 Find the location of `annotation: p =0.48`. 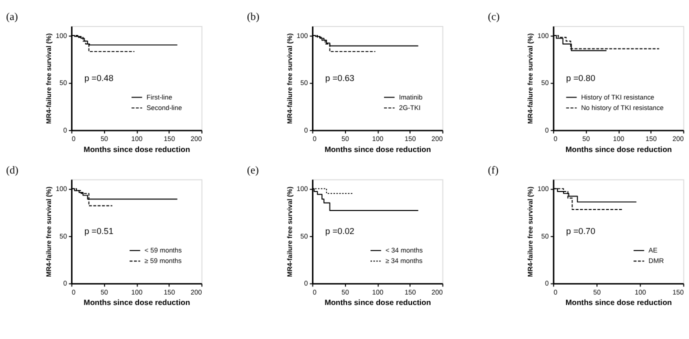

annotation: p =0.48 is located at coordinates (99, 77).